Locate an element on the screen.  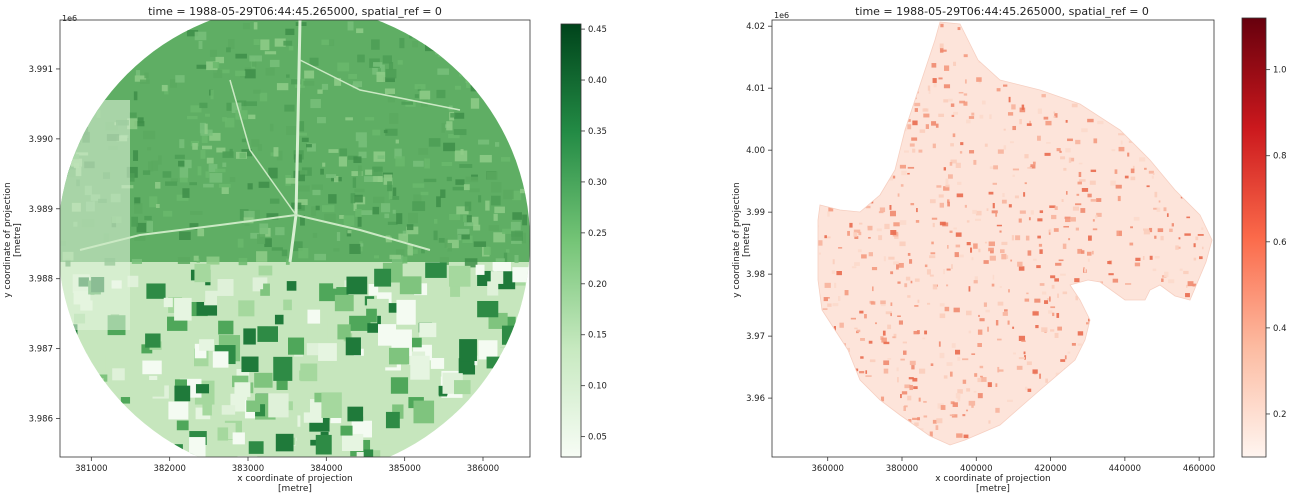
chart-1-road is located at coordinates (255, 232).